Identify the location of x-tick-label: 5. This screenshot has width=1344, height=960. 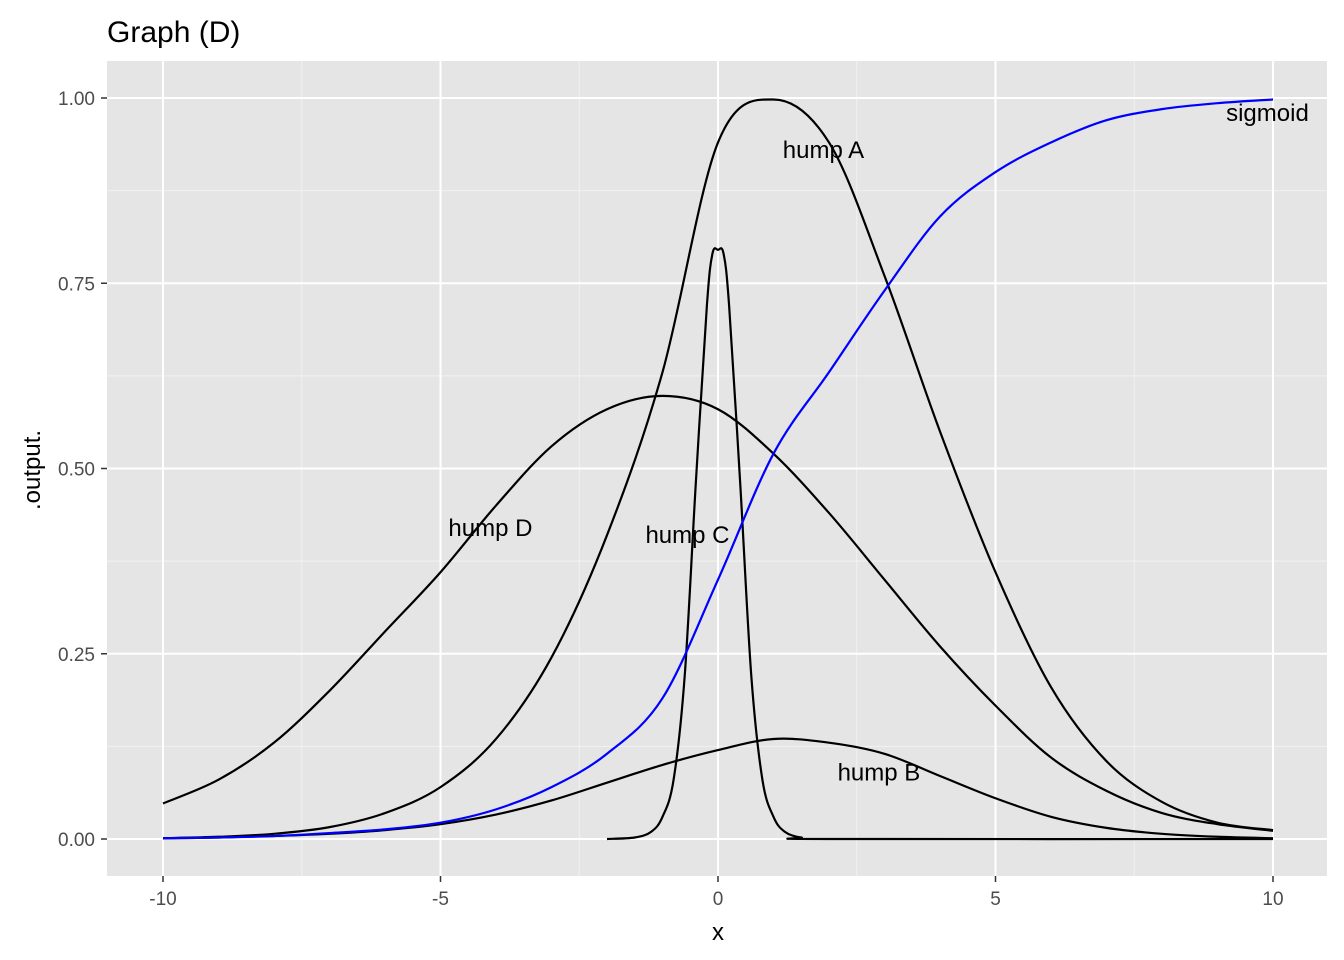
(995, 899).